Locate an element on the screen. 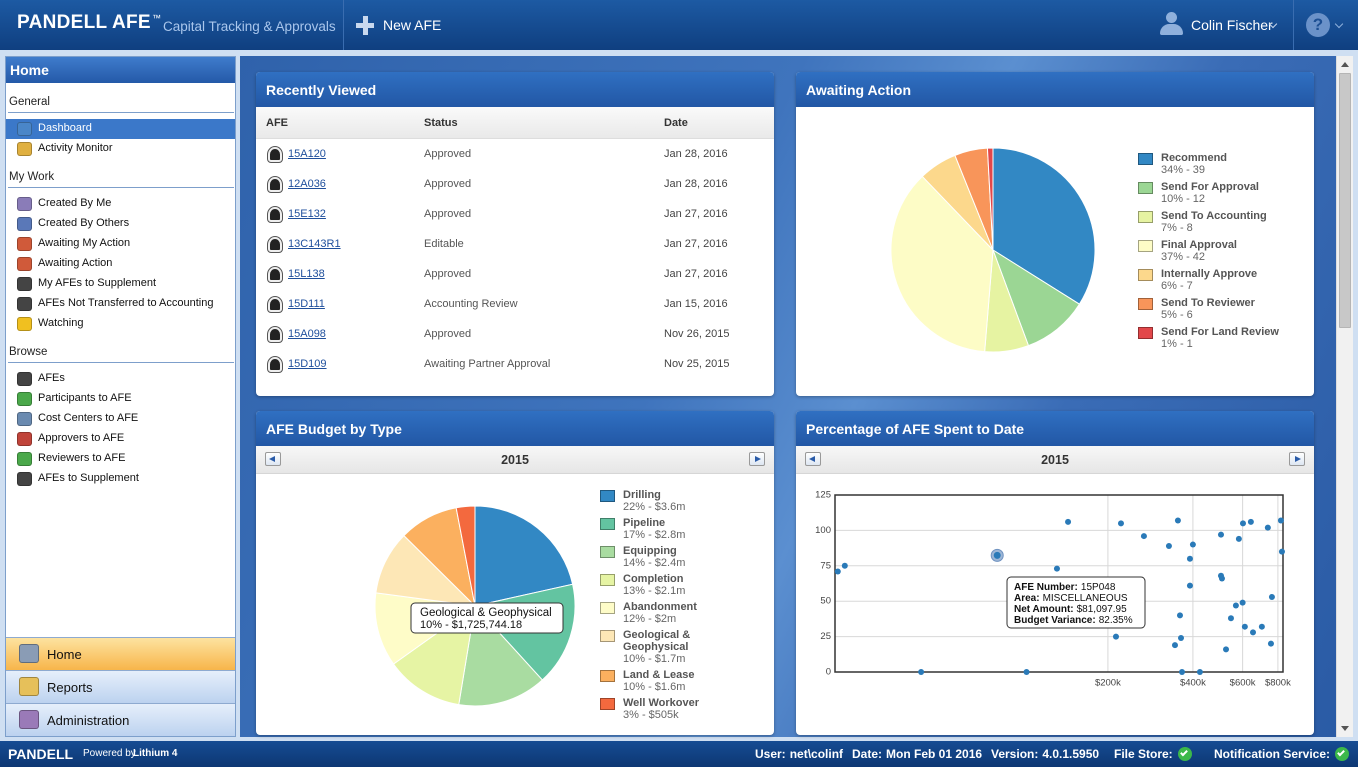  separator is located at coordinates (1293, 25).